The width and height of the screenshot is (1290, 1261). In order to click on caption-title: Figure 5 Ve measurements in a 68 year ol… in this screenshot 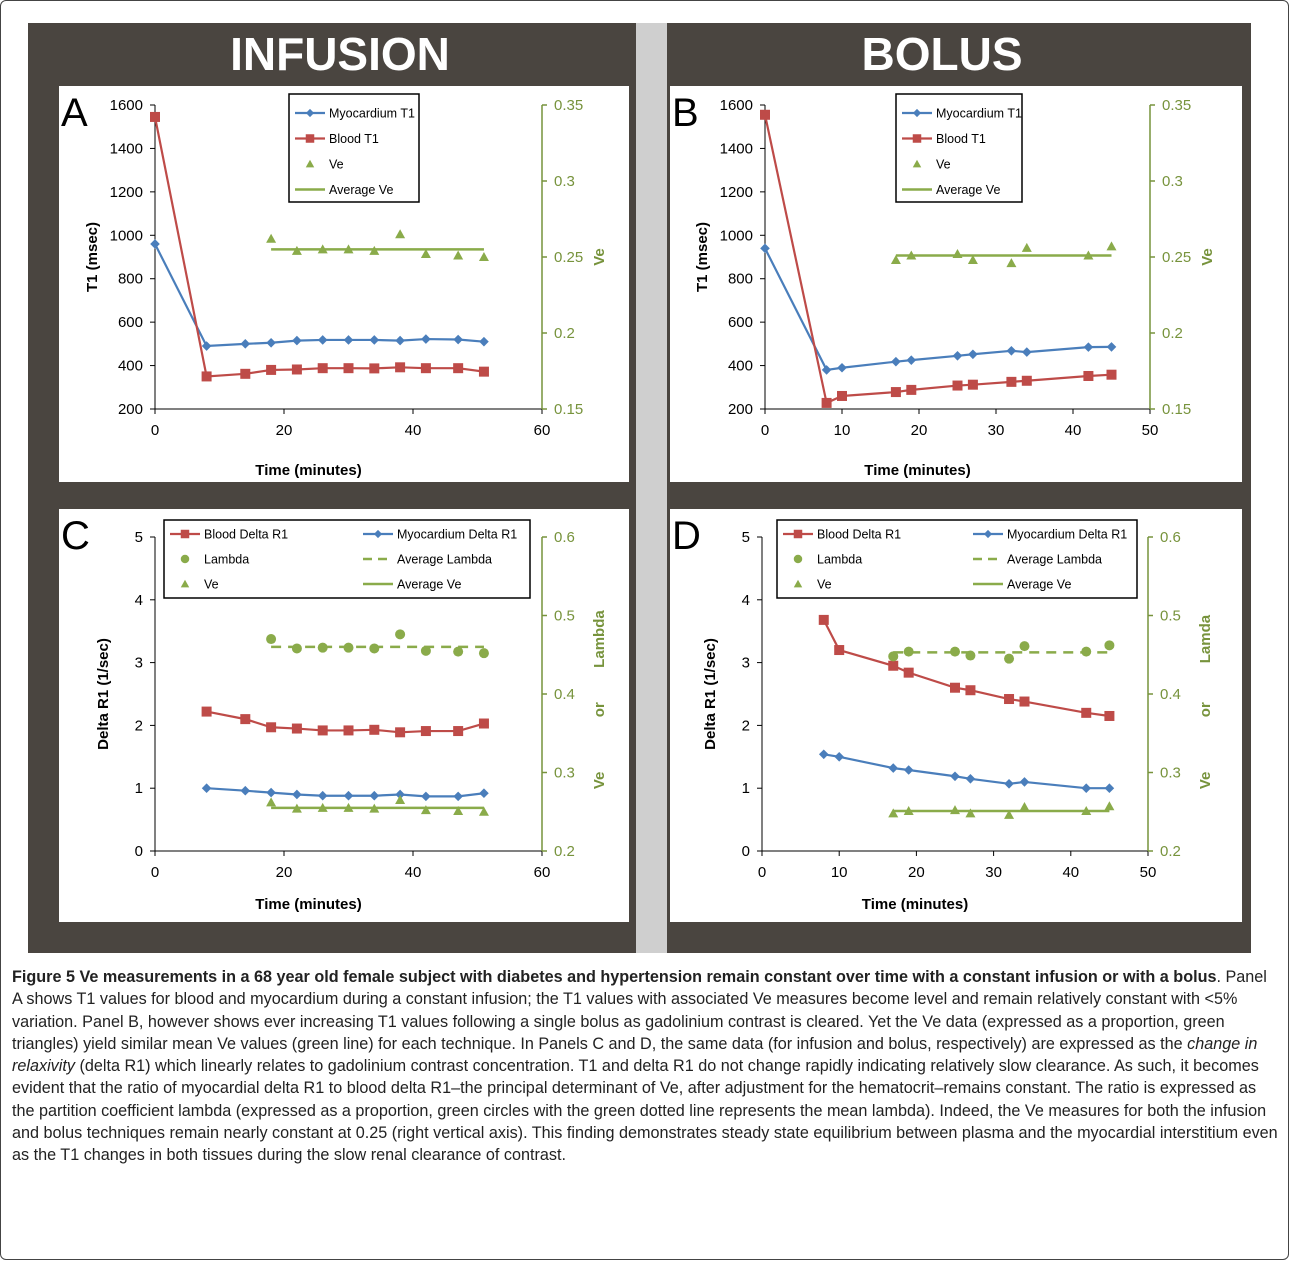, I will do `click(614, 977)`.